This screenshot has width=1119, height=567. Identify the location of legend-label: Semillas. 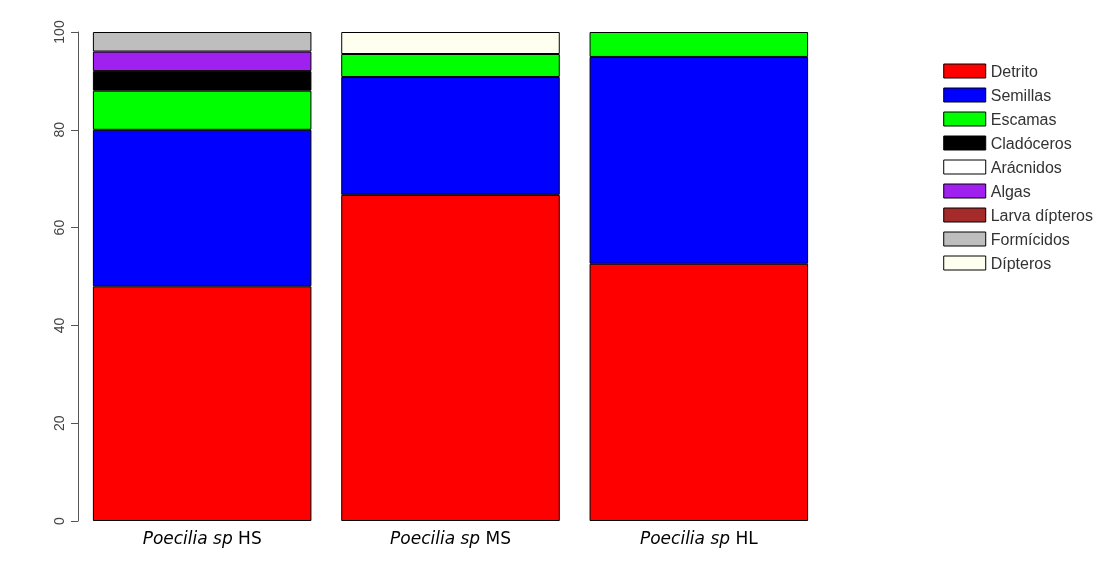
(1021, 95).